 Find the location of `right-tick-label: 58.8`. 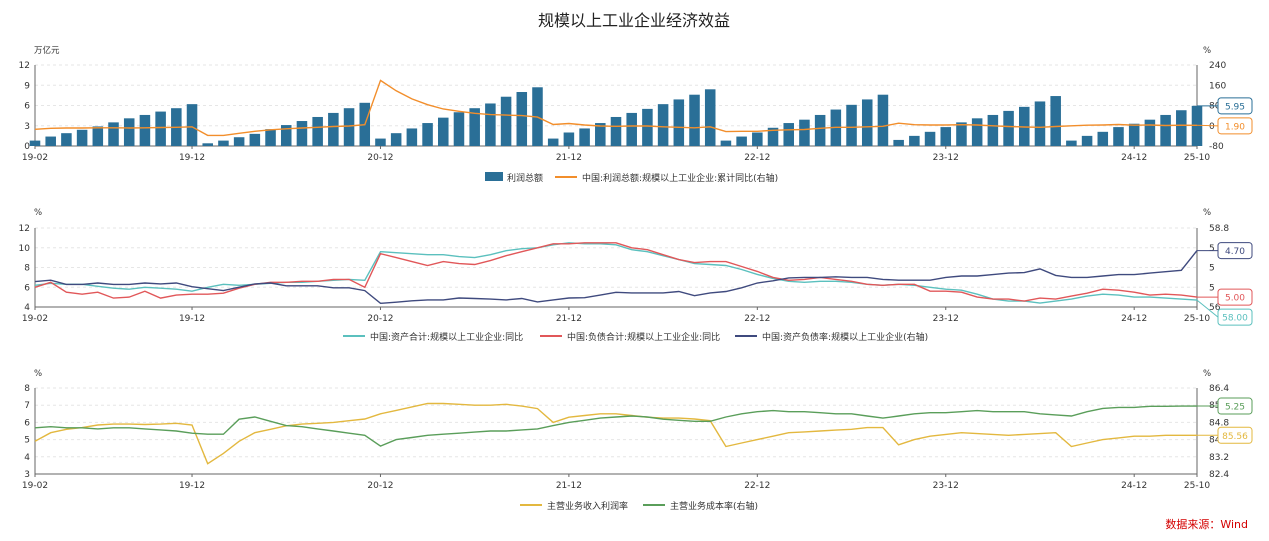

right-tick-label: 58.8 is located at coordinates (1219, 229).